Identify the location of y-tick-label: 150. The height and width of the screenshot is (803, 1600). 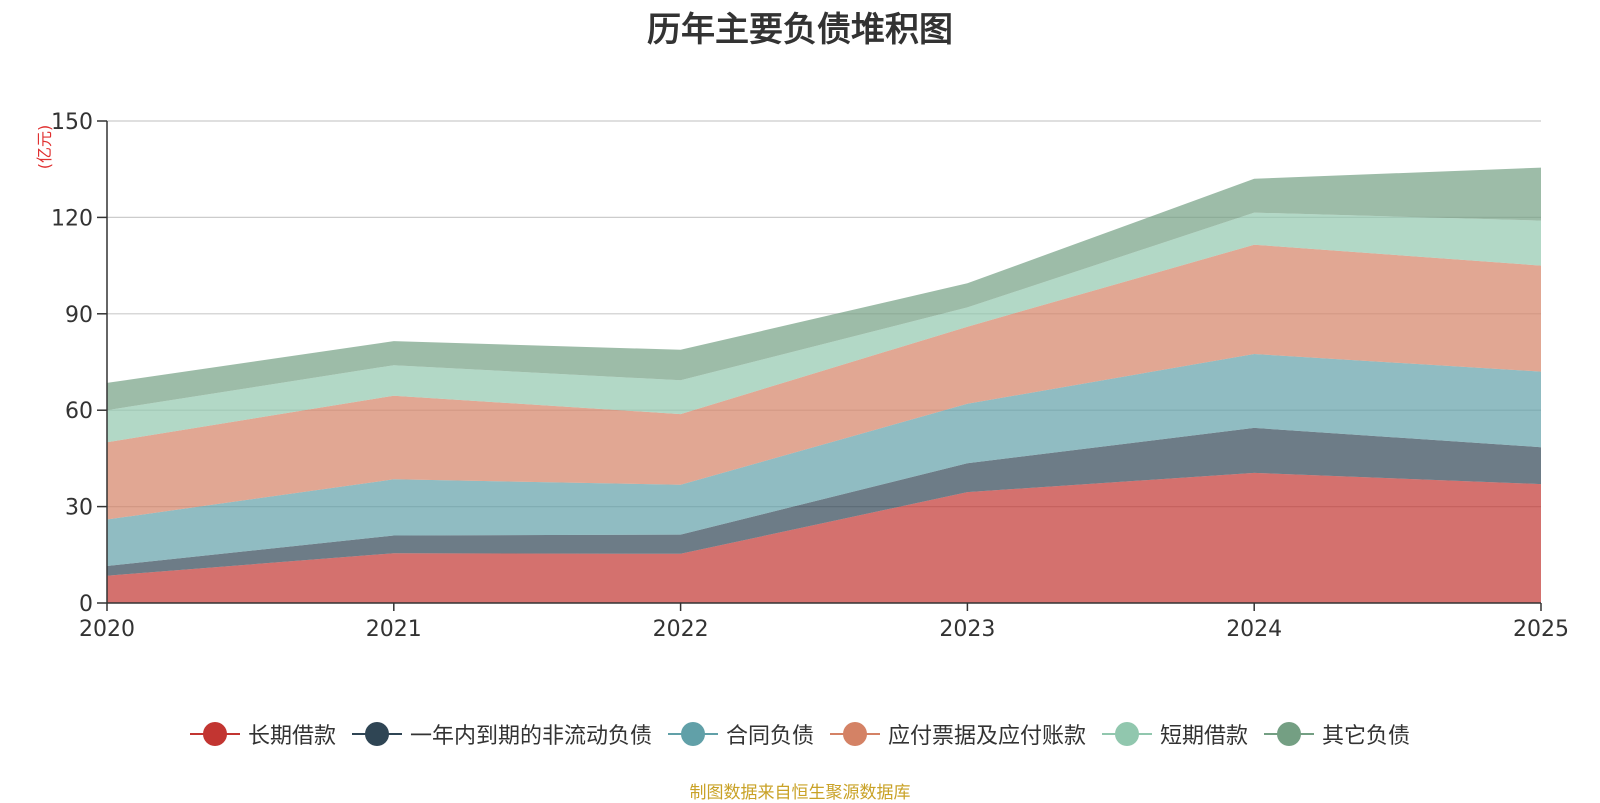
(72, 122).